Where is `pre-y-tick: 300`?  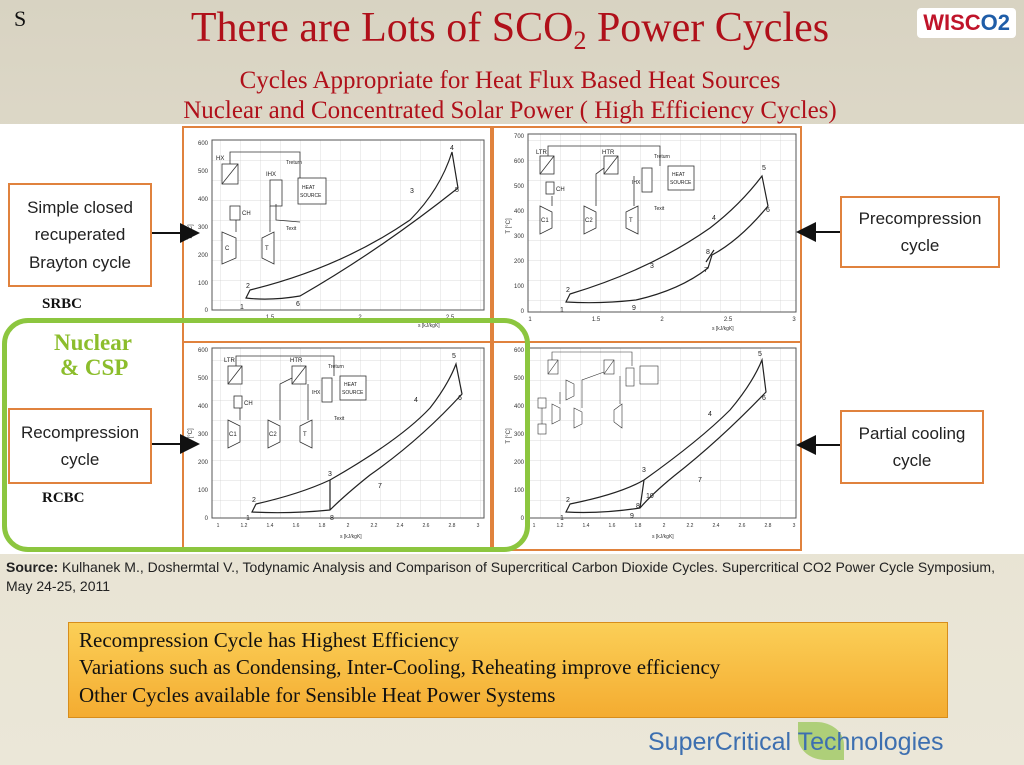 pre-y-tick: 300 is located at coordinates (519, 237).